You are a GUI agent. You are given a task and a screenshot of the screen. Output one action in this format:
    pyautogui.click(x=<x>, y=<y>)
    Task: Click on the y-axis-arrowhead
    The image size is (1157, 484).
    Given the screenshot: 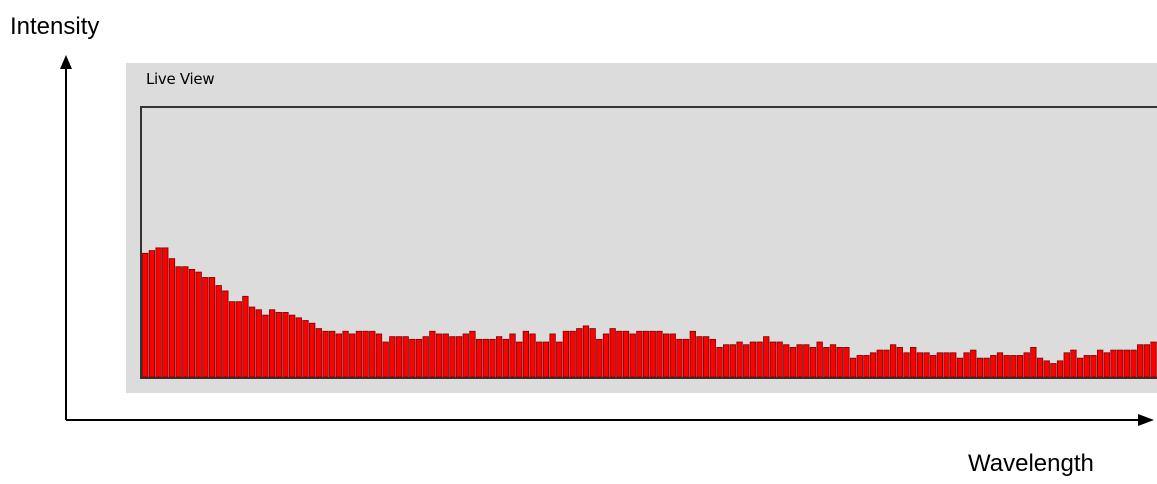 What is the action you would take?
    pyautogui.click(x=66, y=62)
    